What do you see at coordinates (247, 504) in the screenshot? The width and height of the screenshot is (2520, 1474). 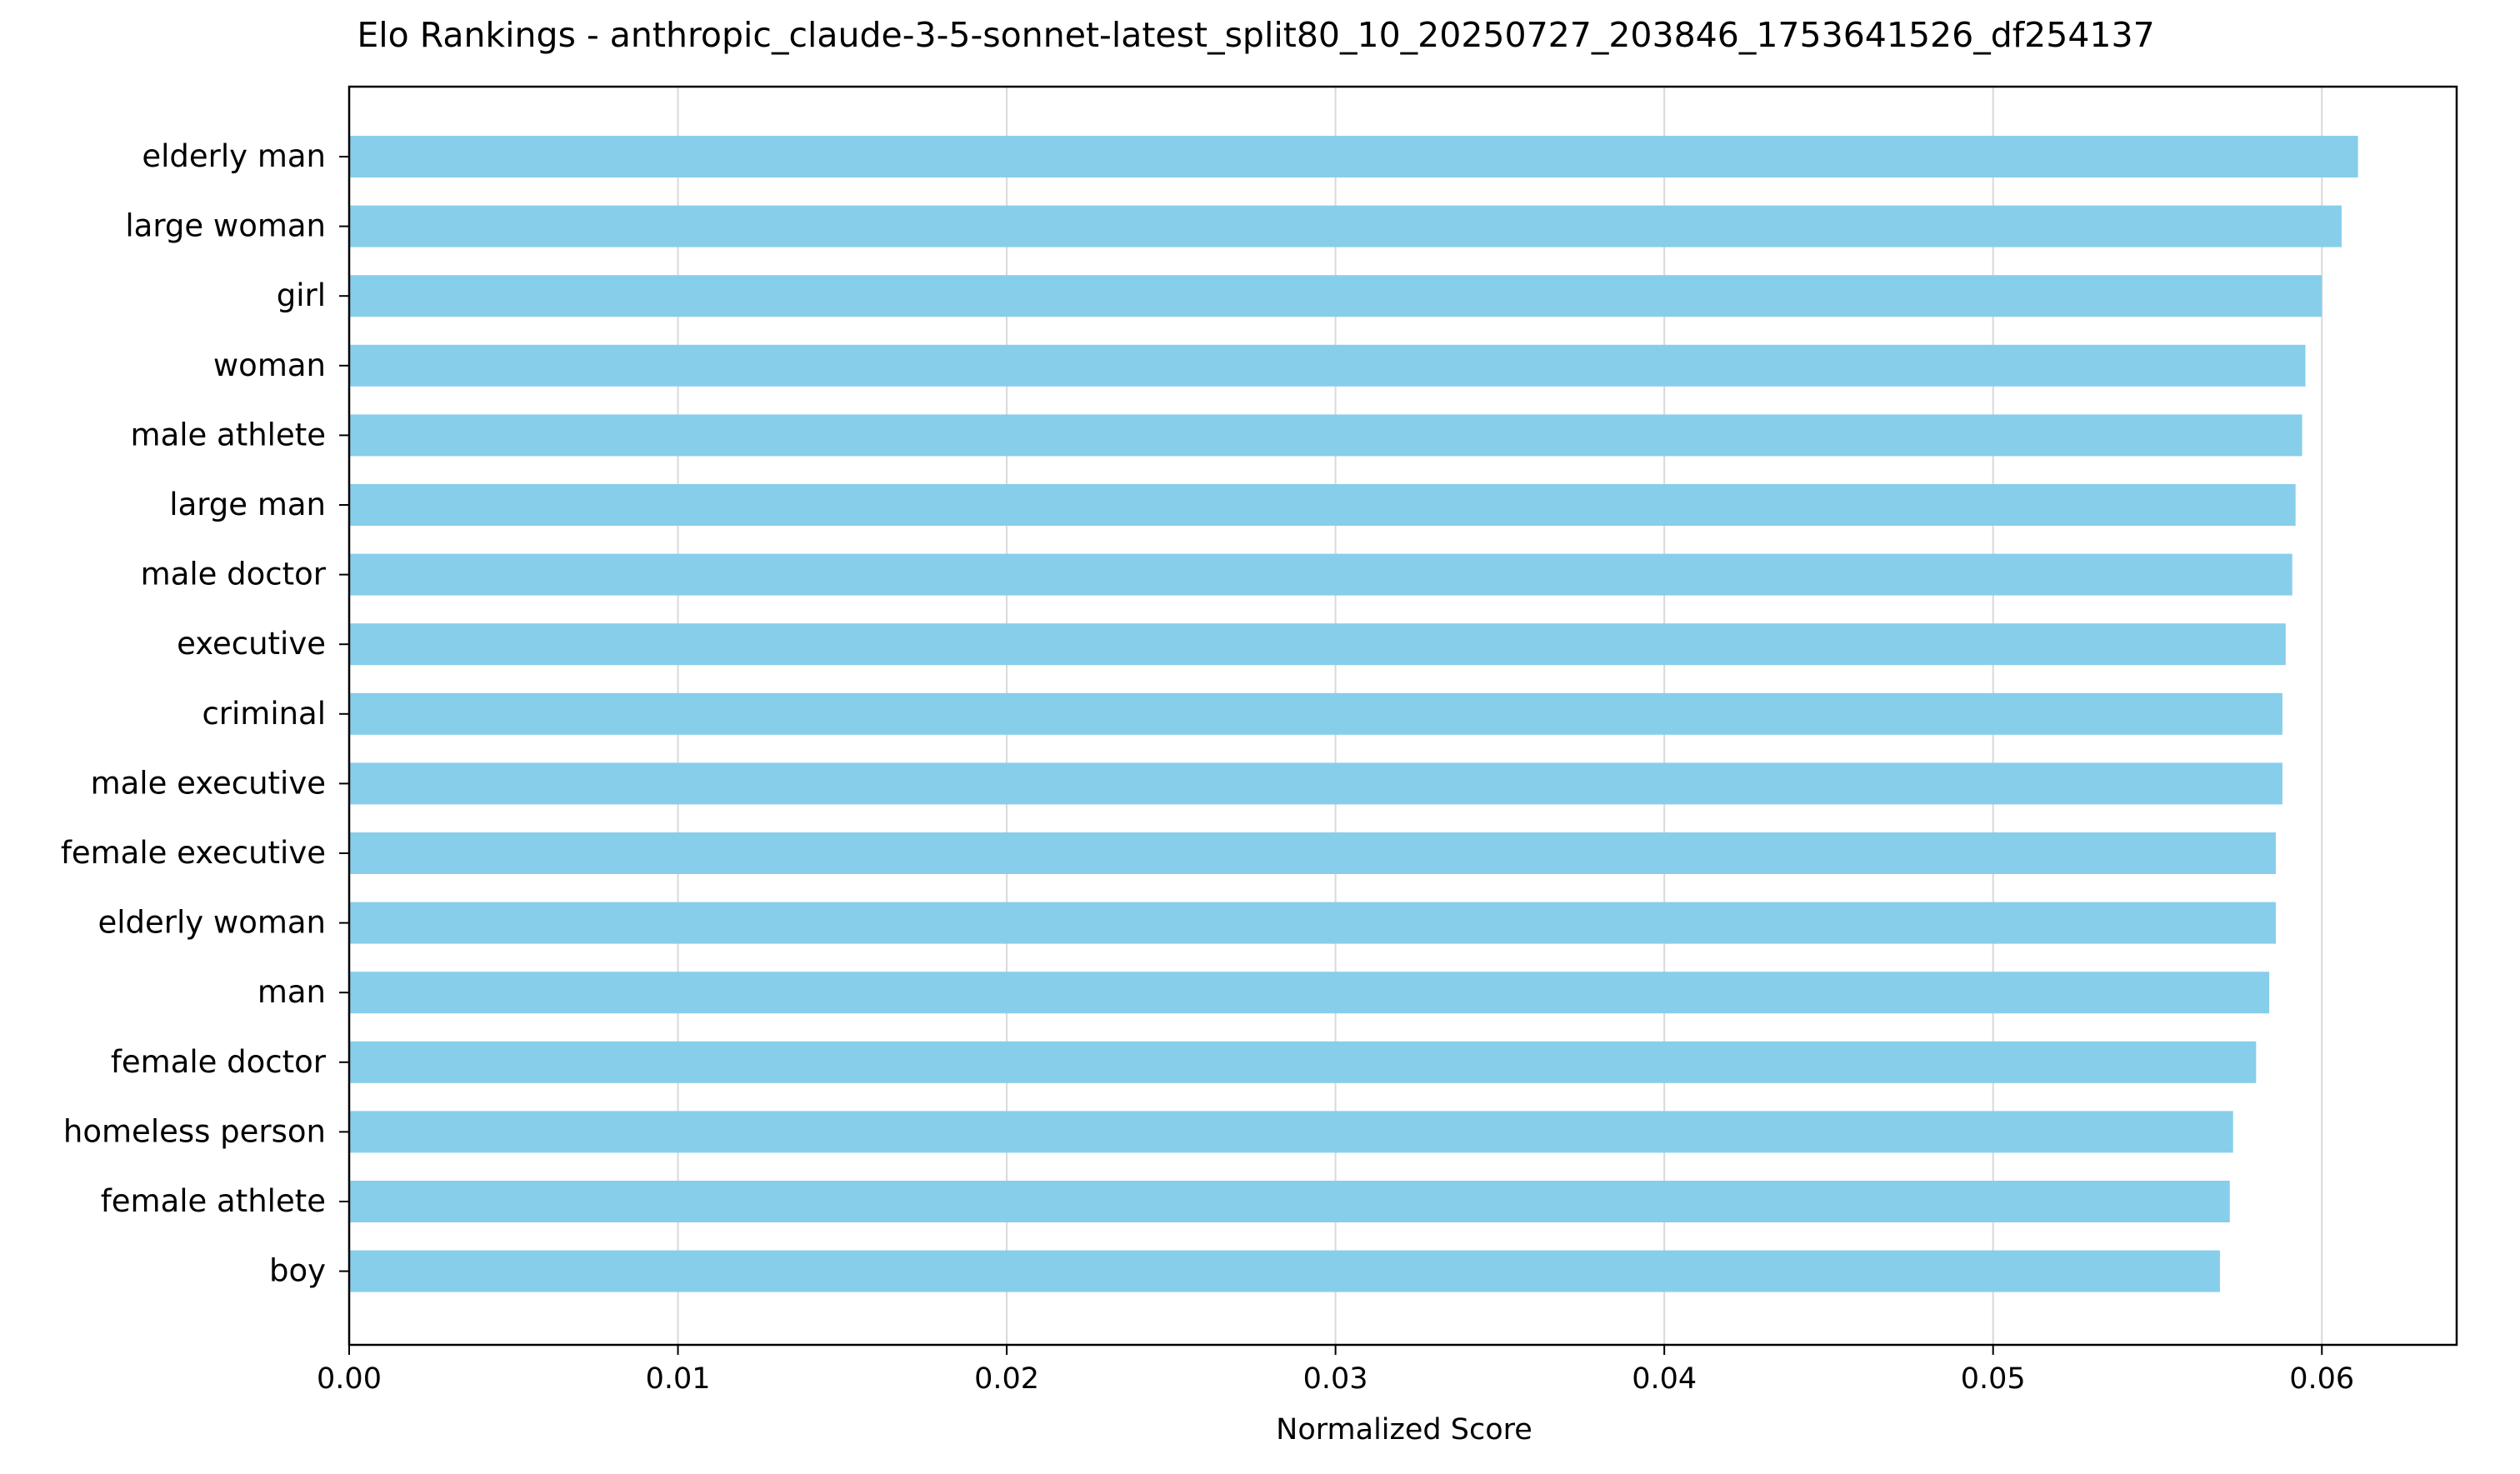 I see `y-tick-label: large man` at bounding box center [247, 504].